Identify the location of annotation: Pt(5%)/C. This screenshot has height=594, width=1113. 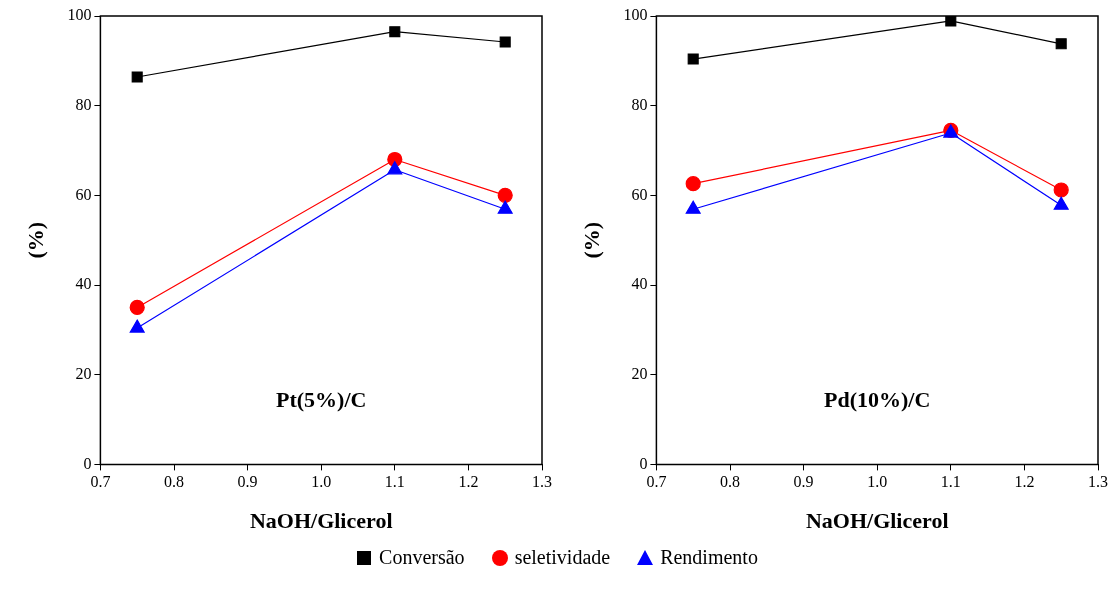
(321, 400).